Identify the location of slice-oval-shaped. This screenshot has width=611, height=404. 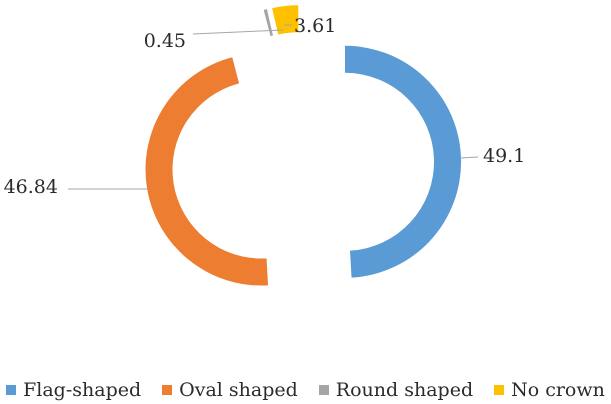
(207, 171).